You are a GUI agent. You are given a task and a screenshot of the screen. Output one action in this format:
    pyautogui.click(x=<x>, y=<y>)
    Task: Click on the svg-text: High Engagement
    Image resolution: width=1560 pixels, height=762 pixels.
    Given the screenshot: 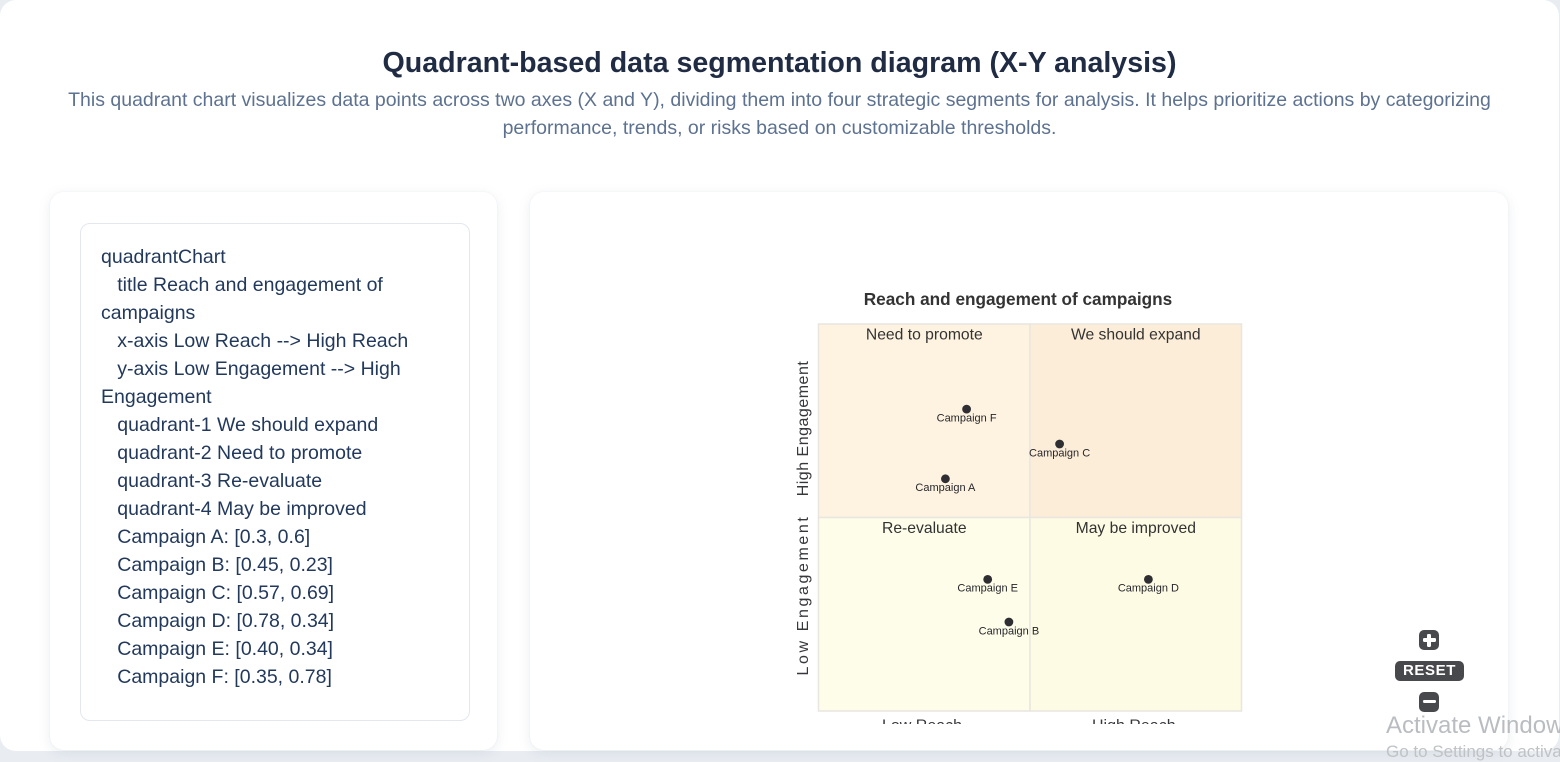 What is the action you would take?
    pyautogui.click(x=803, y=429)
    